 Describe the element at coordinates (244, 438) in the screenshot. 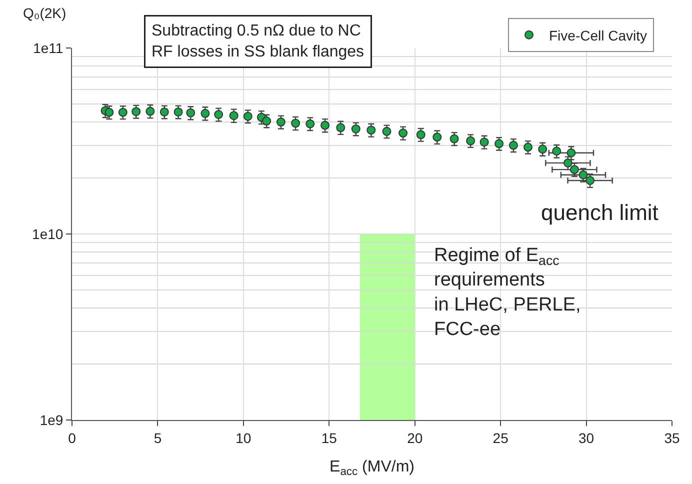

I see `x-tick-label: 10` at that location.